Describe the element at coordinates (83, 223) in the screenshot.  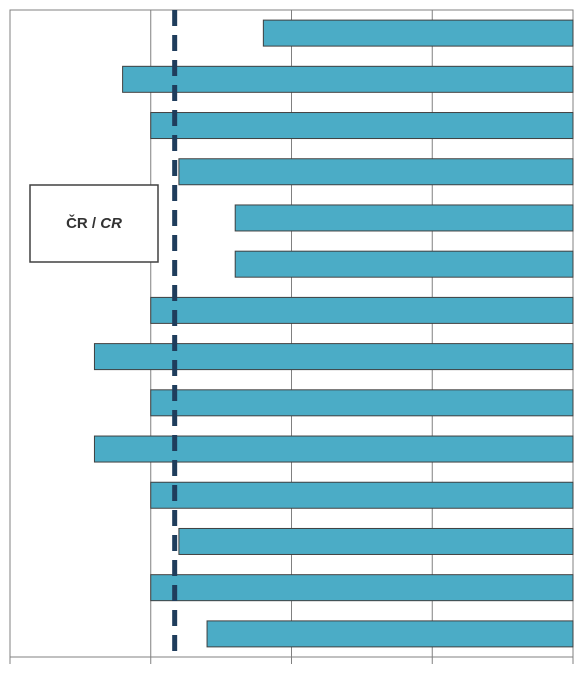
I see `annotation-part: ČR /` at that location.